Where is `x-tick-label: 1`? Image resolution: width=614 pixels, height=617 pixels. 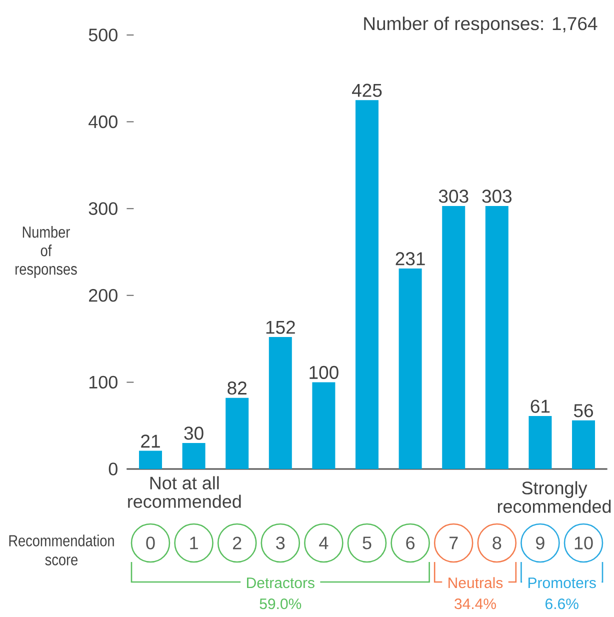 x-tick-label: 1 is located at coordinates (194, 543).